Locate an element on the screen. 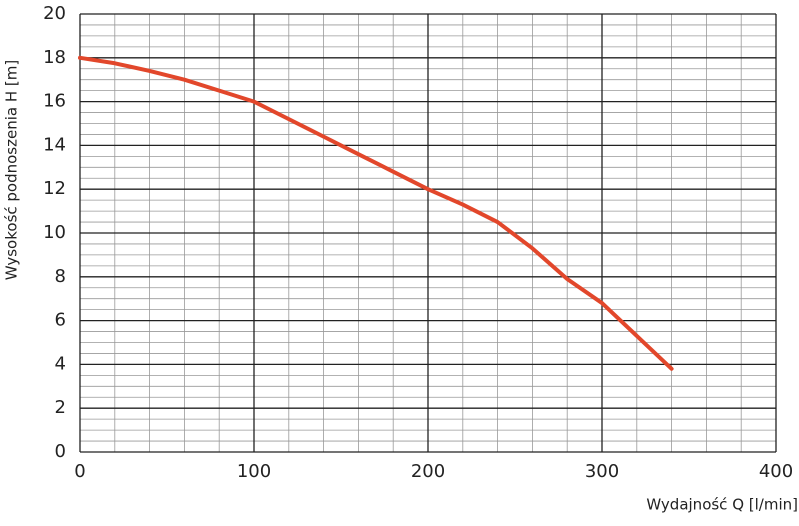 This screenshot has height=526, width=799. y-tick-label: 18 is located at coordinates (54, 57).